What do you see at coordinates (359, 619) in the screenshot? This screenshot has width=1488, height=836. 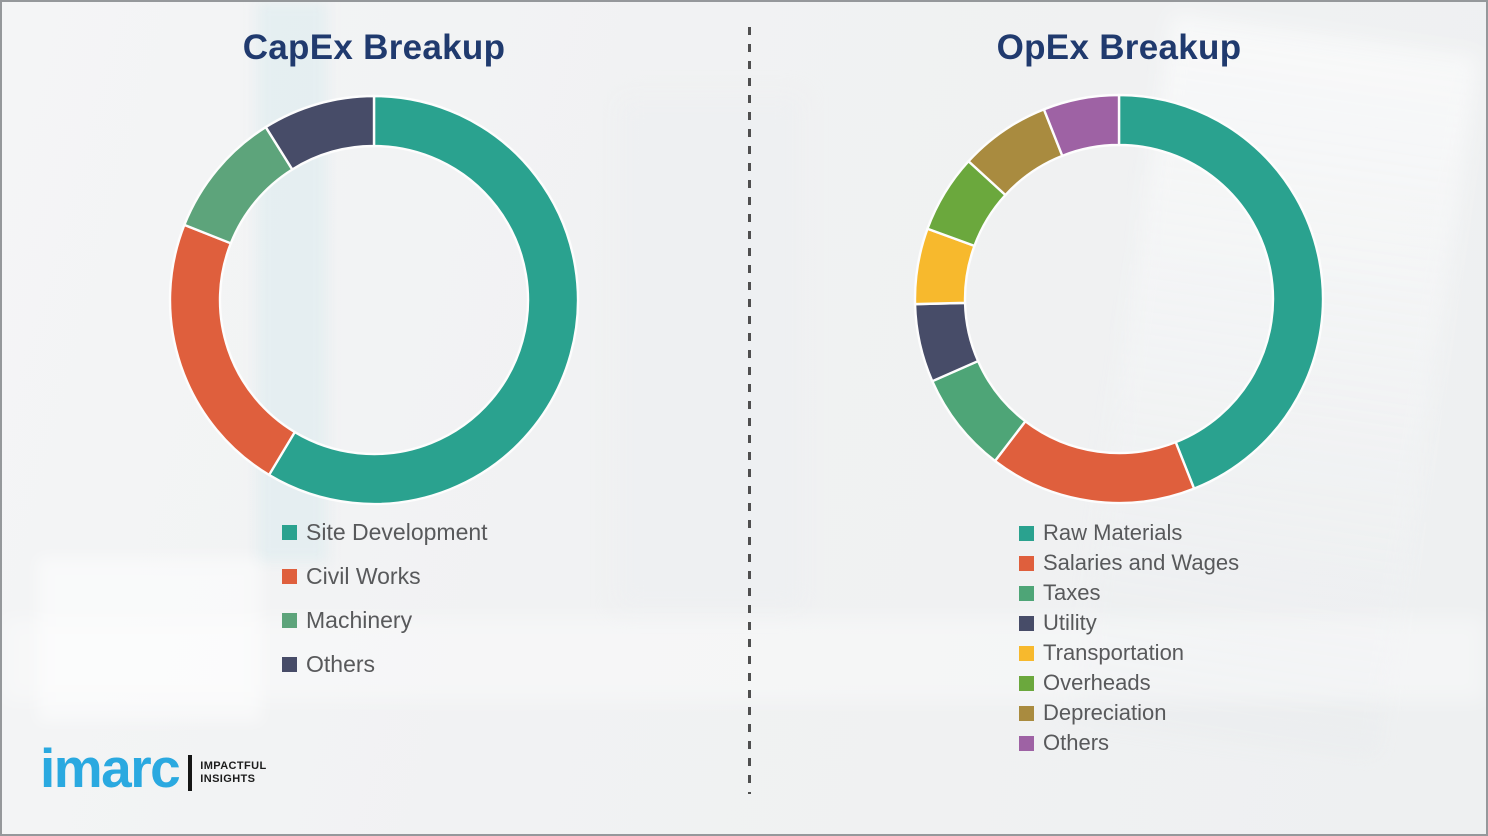 I see `legend-label: Machinery` at bounding box center [359, 619].